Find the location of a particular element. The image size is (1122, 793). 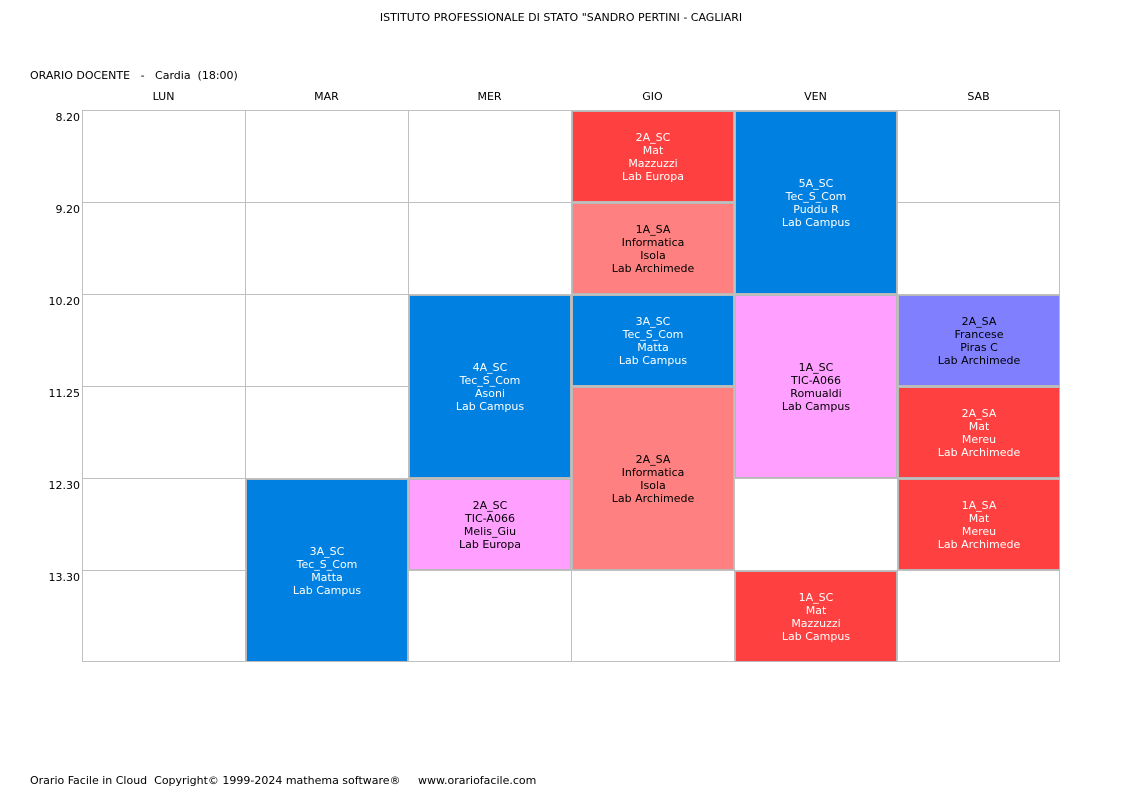

time-label: 10.20 is located at coordinates (64, 301).